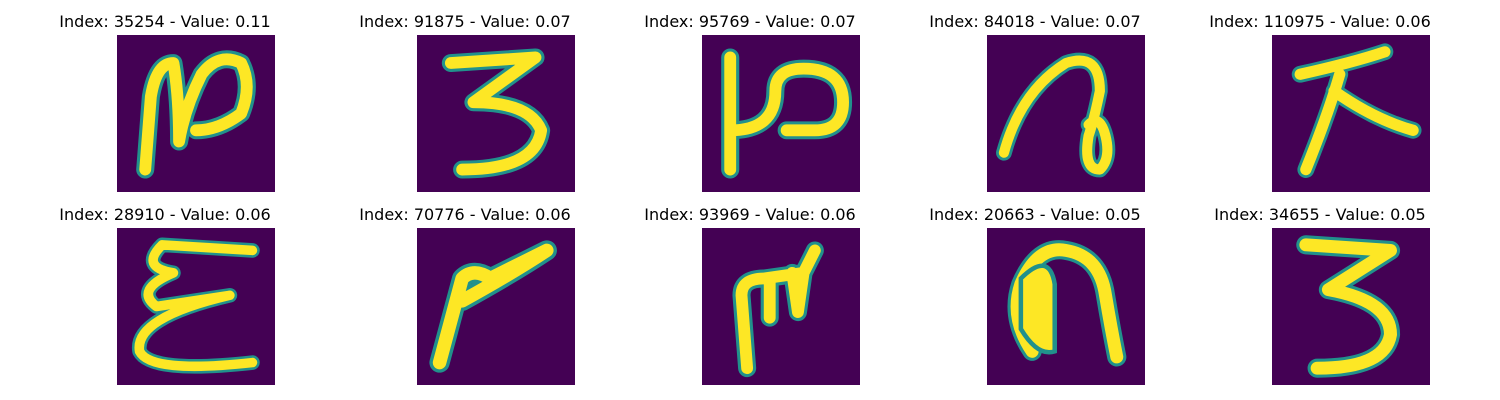  Describe the element at coordinates (165, 21) in the screenshot. I see `panel-title: Index: 35254 - Value: 0.11` at that location.